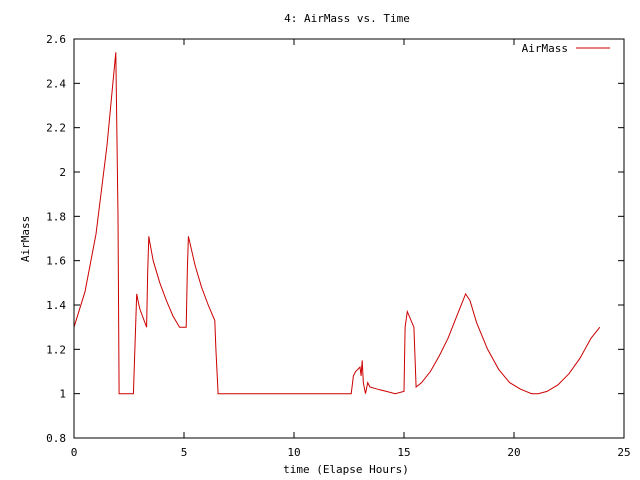 This screenshot has height=480, width=640. What do you see at coordinates (62, 172) in the screenshot?
I see `y-tick-label: 2` at bounding box center [62, 172].